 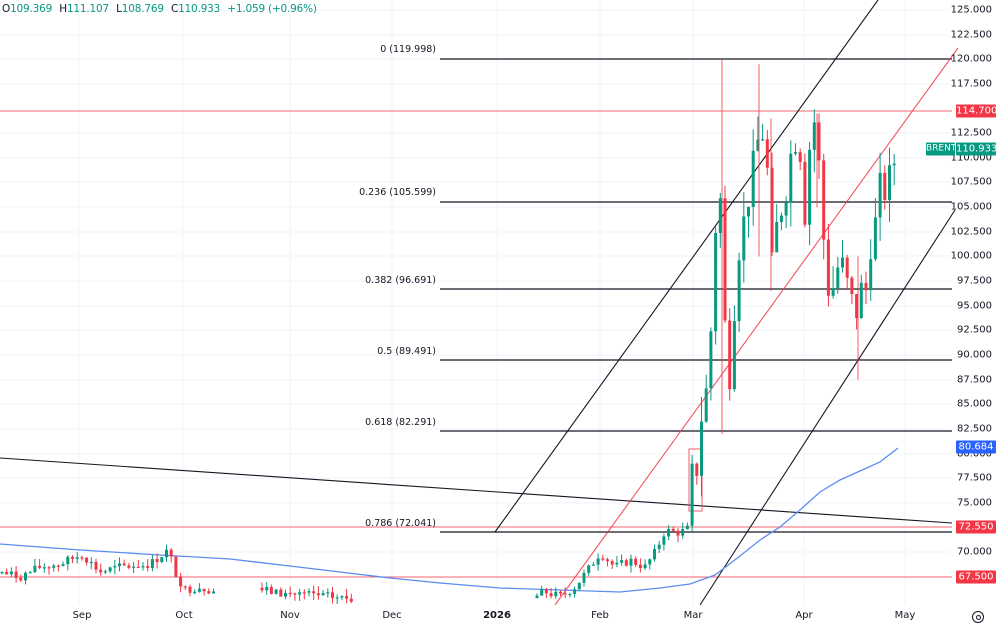 I want to click on time-tick: May, so click(x=905, y=615).